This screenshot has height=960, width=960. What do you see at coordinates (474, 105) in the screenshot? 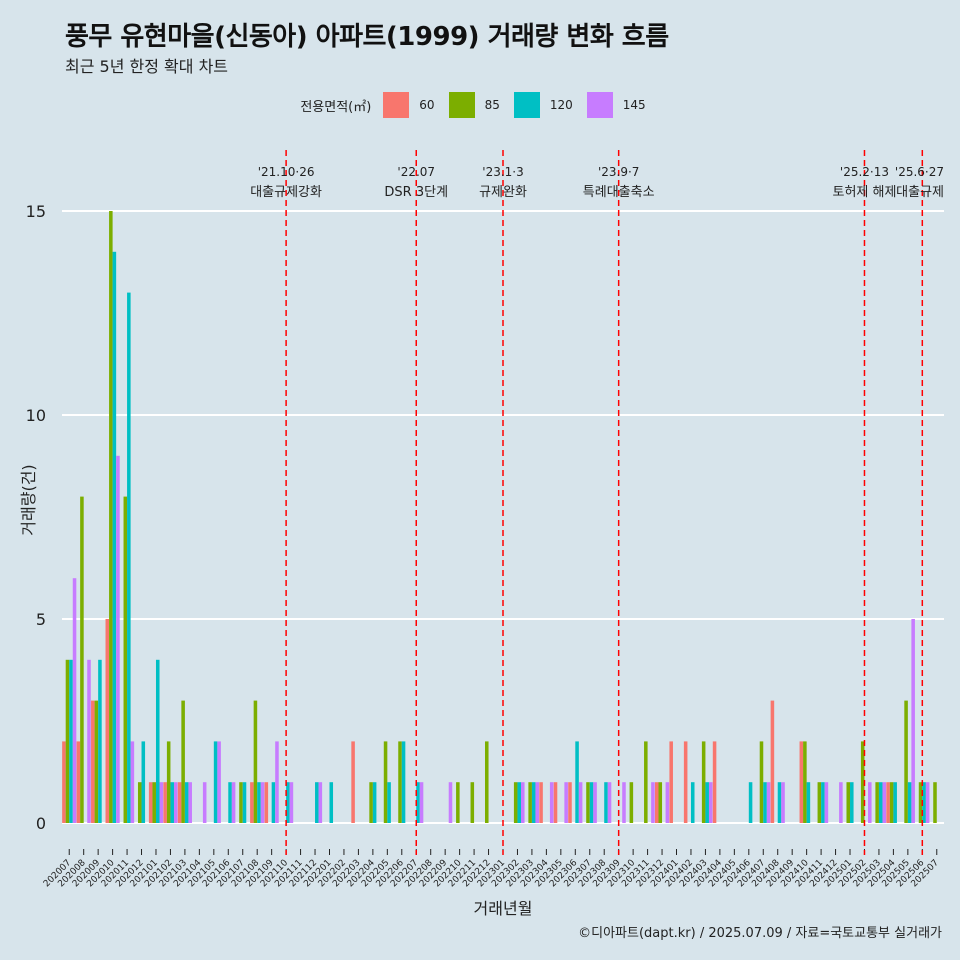
I see `legend-item-85: 85` at bounding box center [474, 105].